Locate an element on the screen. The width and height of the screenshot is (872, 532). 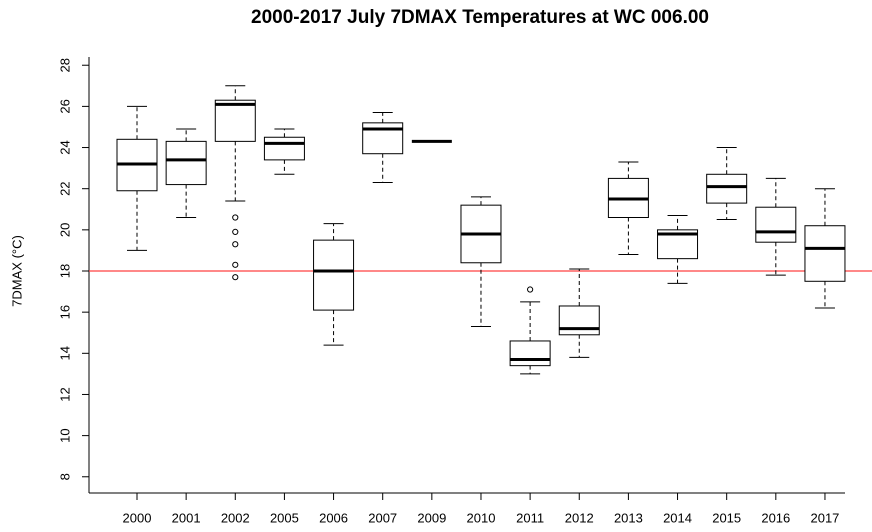
x-tick-label: 2011 is located at coordinates (530, 517).